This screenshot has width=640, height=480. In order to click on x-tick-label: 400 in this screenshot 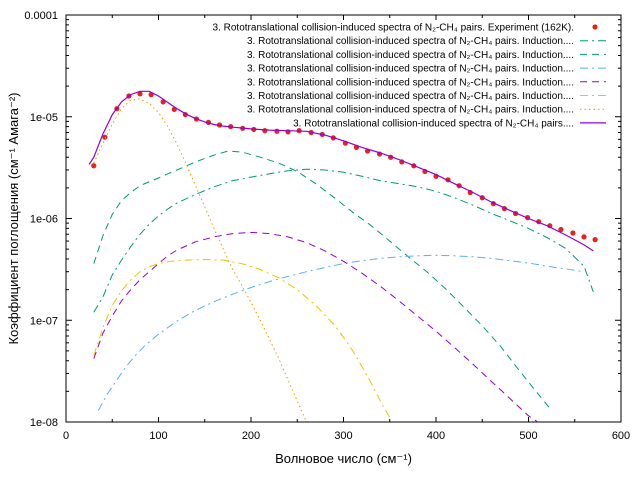, I will do `click(436, 436)`.